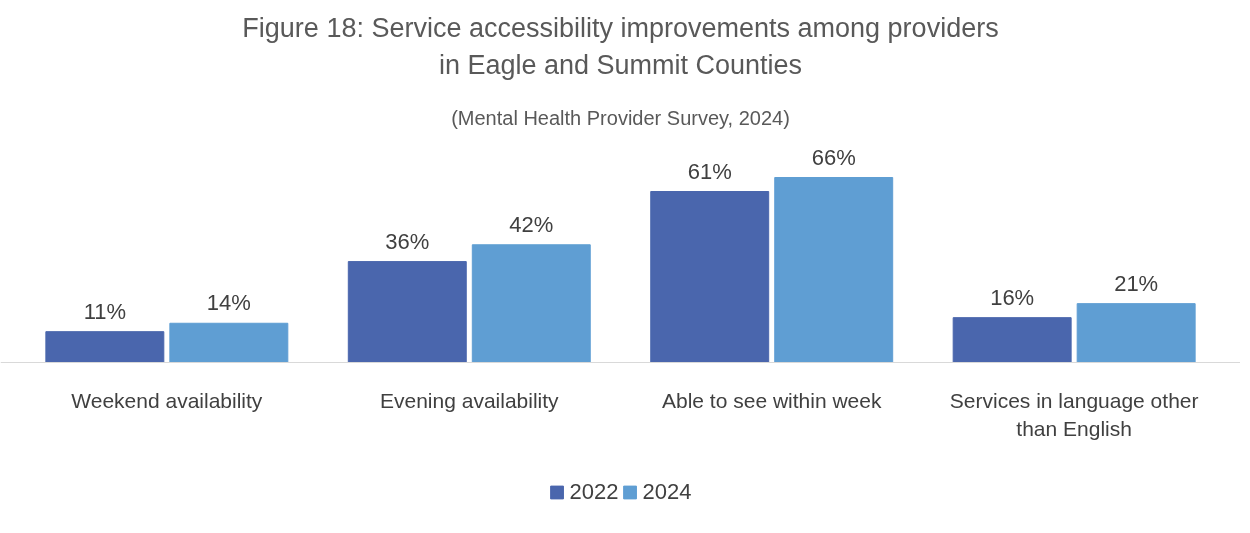 The height and width of the screenshot is (533, 1250). What do you see at coordinates (620, 117) in the screenshot?
I see `chart-subtitle: (Mental Health Provider Survey, 2024)` at bounding box center [620, 117].